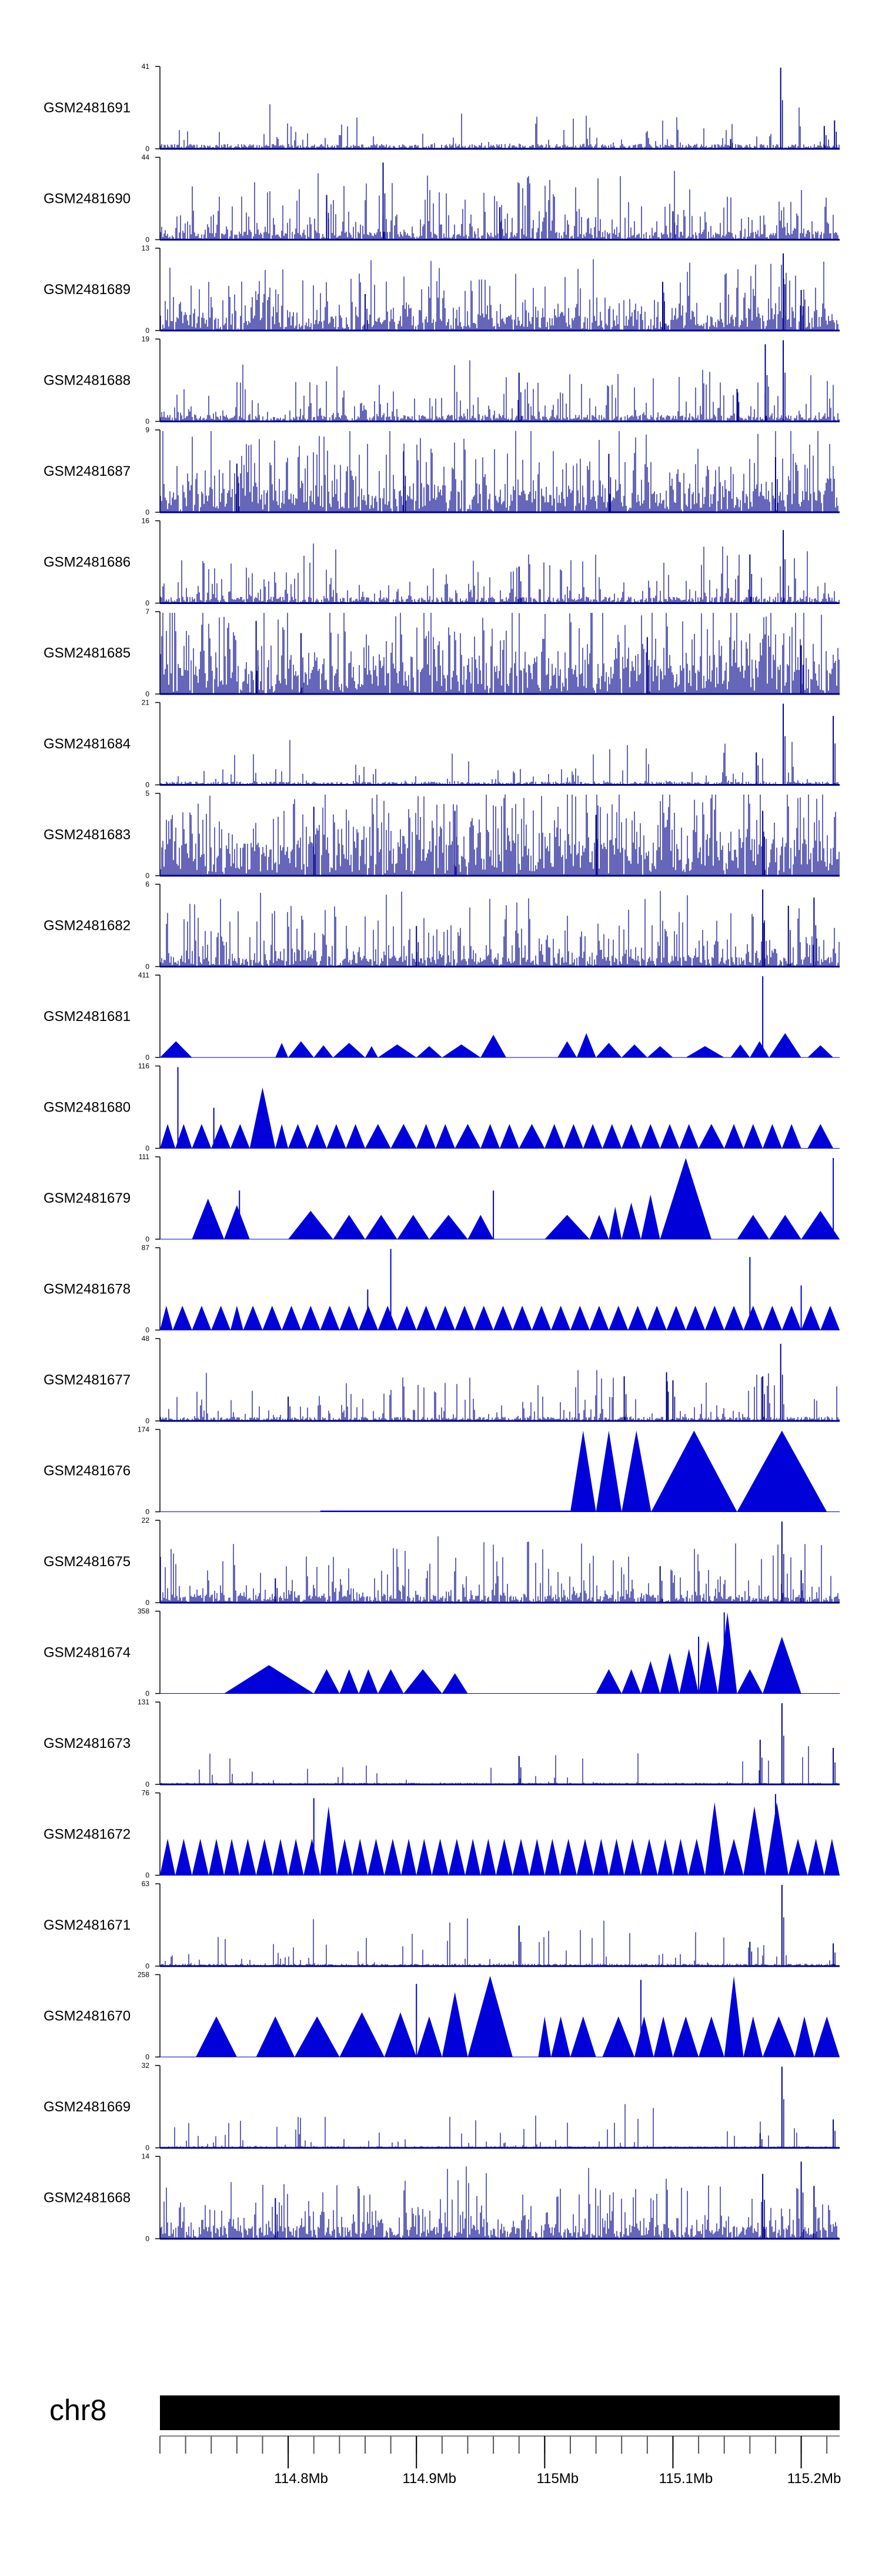  What do you see at coordinates (87, 2107) in the screenshot?
I see `track-label: GSM2481669` at bounding box center [87, 2107].